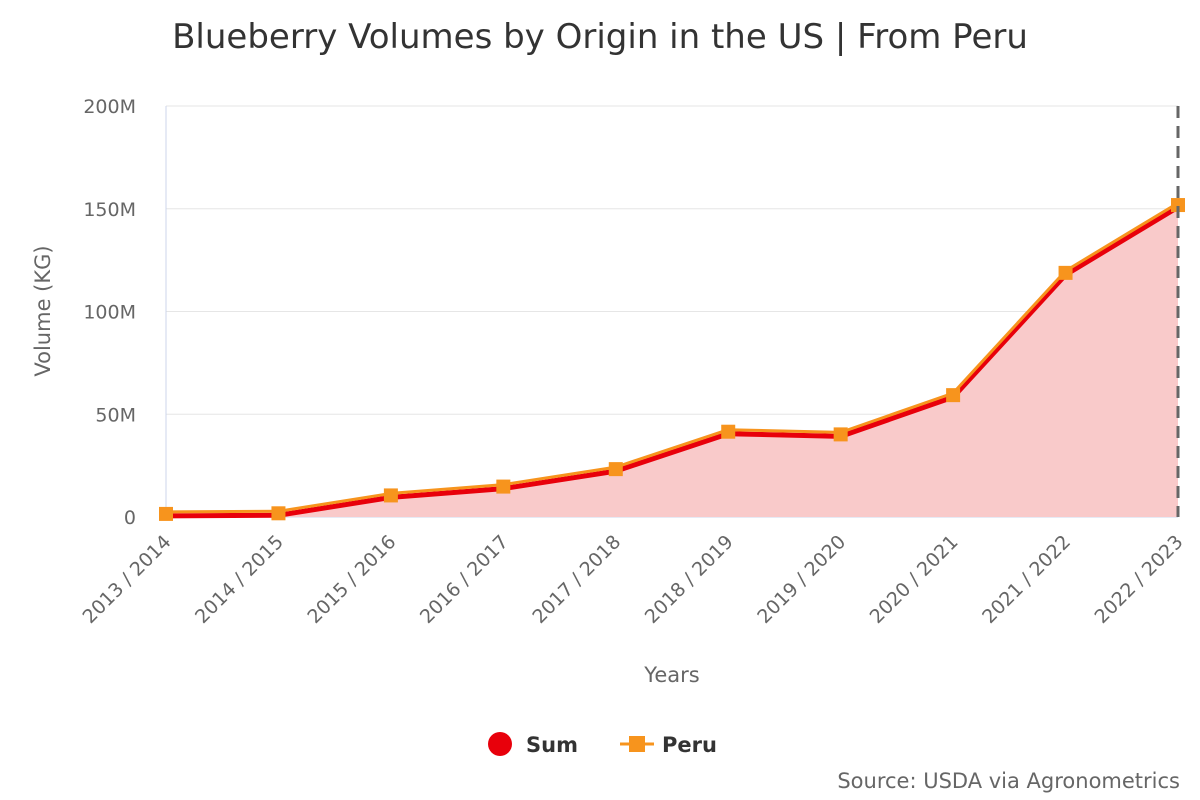 This screenshot has height=800, width=1200. What do you see at coordinates (115, 415) in the screenshot?
I see `y-tick-label: 50M` at bounding box center [115, 415].